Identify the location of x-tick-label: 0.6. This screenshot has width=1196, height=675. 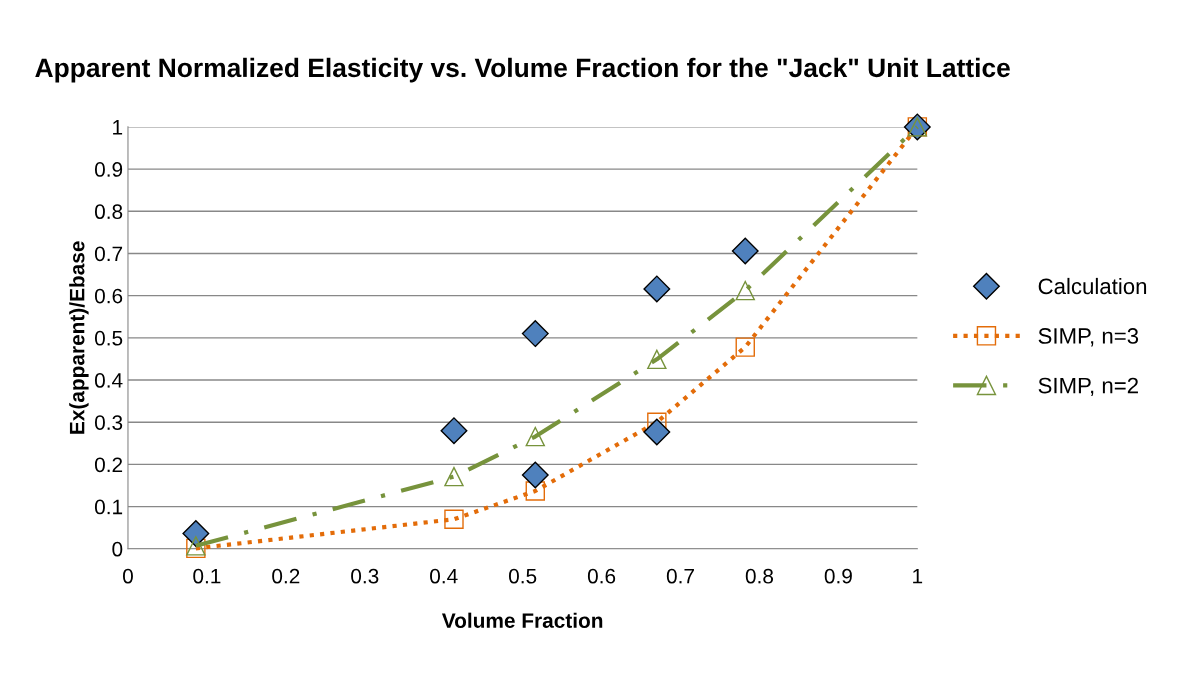
(601, 576).